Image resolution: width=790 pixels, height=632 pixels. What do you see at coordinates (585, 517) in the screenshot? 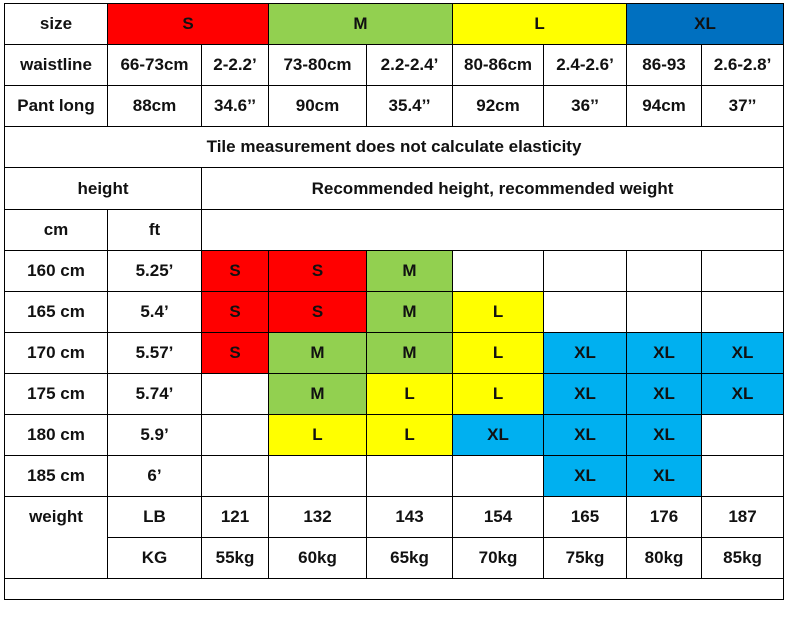
I see `weight-lb-cell: 165` at bounding box center [585, 517].